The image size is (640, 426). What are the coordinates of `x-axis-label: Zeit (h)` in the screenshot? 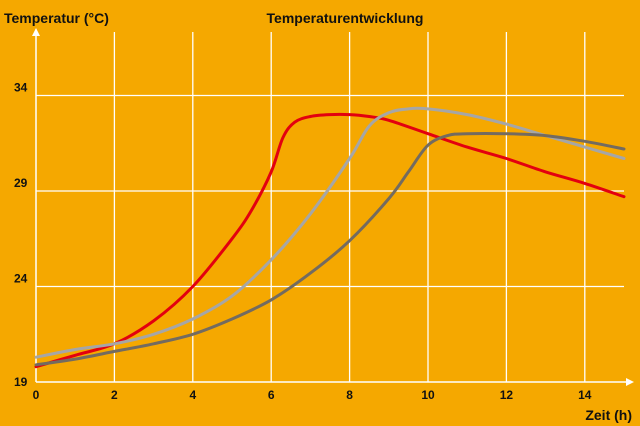 It's located at (608, 415).